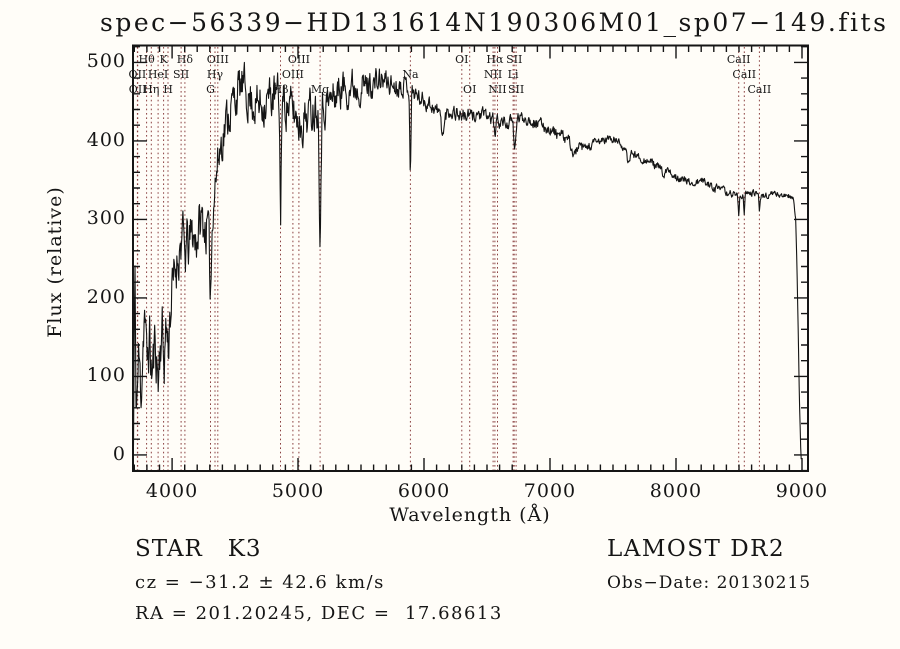  What do you see at coordinates (320, 89) in the screenshot?
I see `spectral-line-label: Mg` at bounding box center [320, 89].